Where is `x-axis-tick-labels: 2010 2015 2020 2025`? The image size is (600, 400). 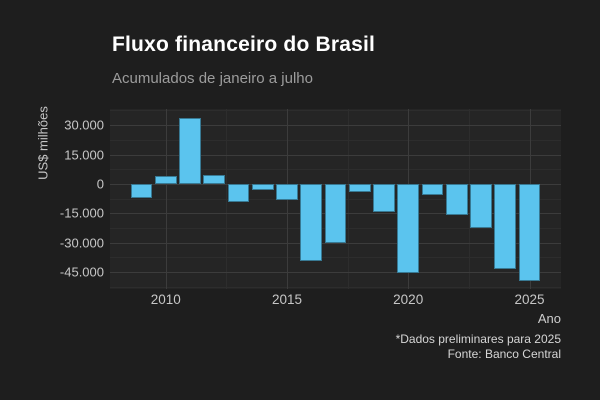
x-axis-tick-labels: 2010 2015 2020 2025 is located at coordinates (335, 301).